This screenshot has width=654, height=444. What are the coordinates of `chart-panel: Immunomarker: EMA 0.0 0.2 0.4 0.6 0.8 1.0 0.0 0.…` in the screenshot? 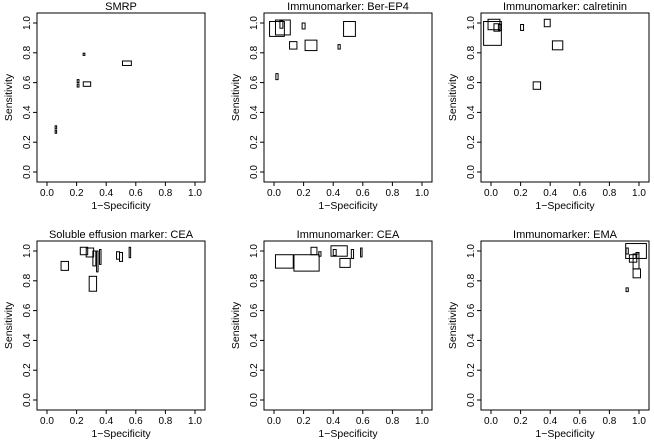 It's located at (548, 334).